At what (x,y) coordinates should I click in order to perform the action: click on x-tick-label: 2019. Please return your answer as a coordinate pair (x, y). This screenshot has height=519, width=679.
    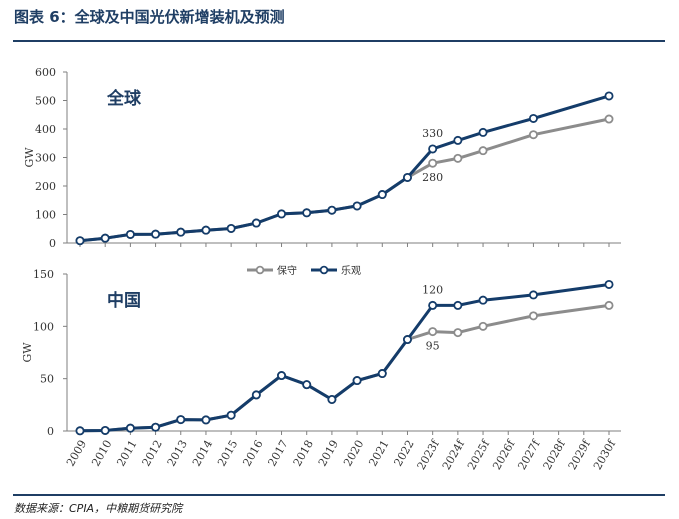
    Looking at the image, I should click on (328, 453).